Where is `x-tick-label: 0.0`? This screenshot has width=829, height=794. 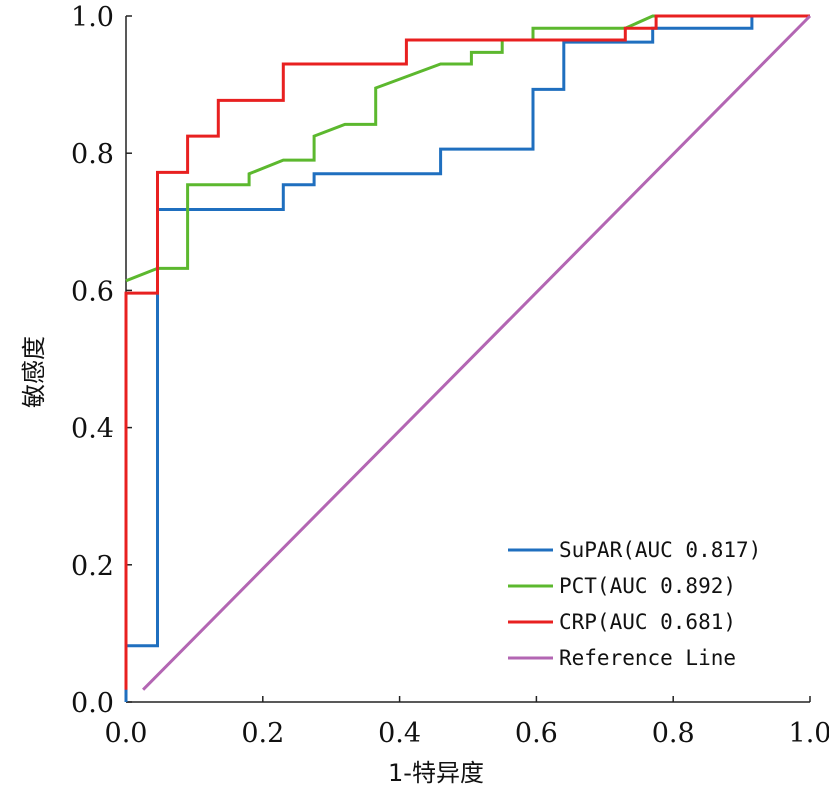
x-tick-label: 0.0 is located at coordinates (126, 733).